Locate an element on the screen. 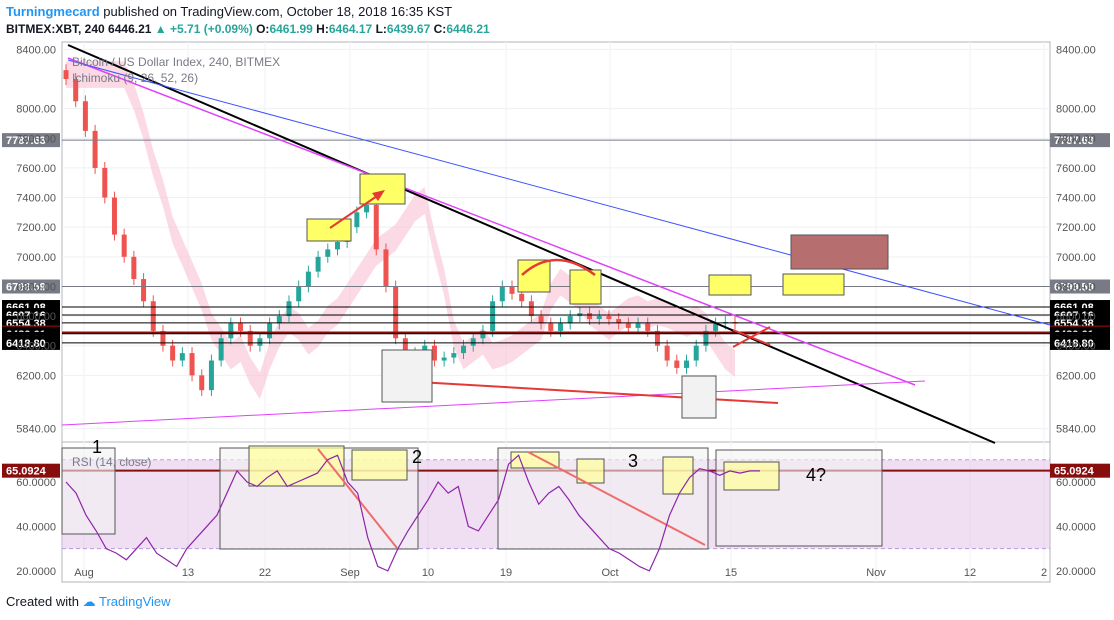 The height and width of the screenshot is (620, 1114). author-link: Turningmecard is located at coordinates (53, 11).